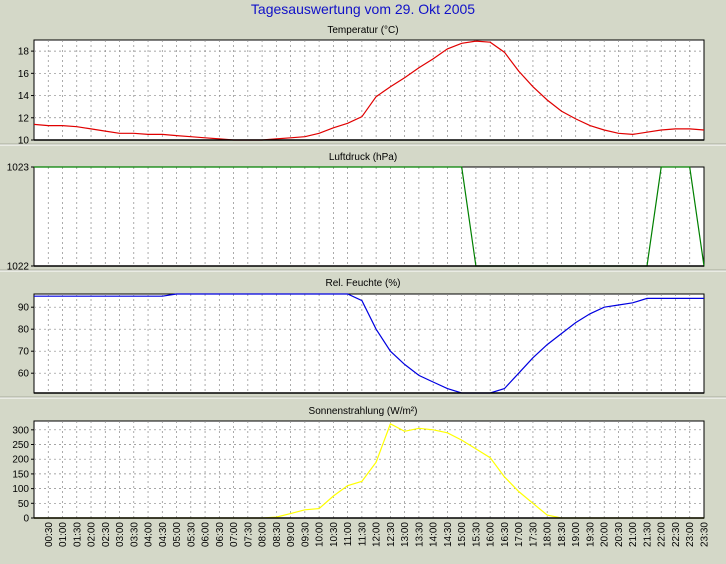  What do you see at coordinates (448, 534) in the screenshot?
I see `x-tick-label: 14:30` at bounding box center [448, 534].